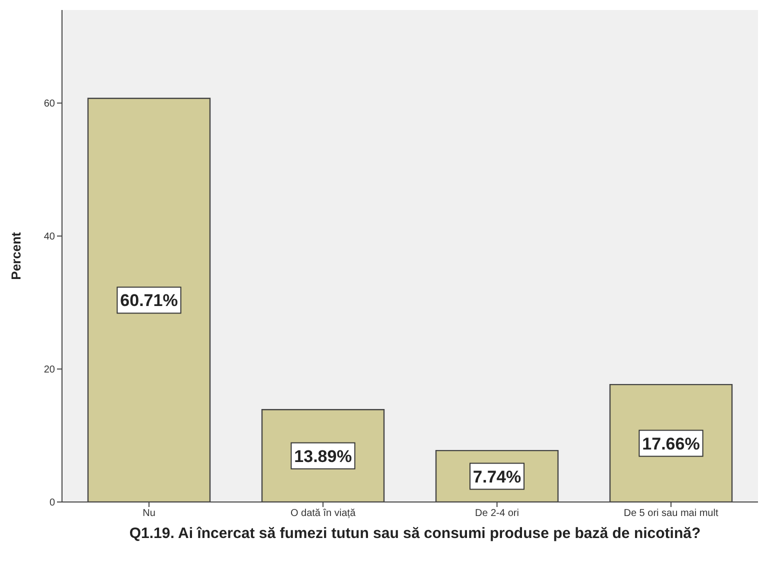 This screenshot has width=760, height=573. I want to click on y-tick-label: 60, so click(50, 104).